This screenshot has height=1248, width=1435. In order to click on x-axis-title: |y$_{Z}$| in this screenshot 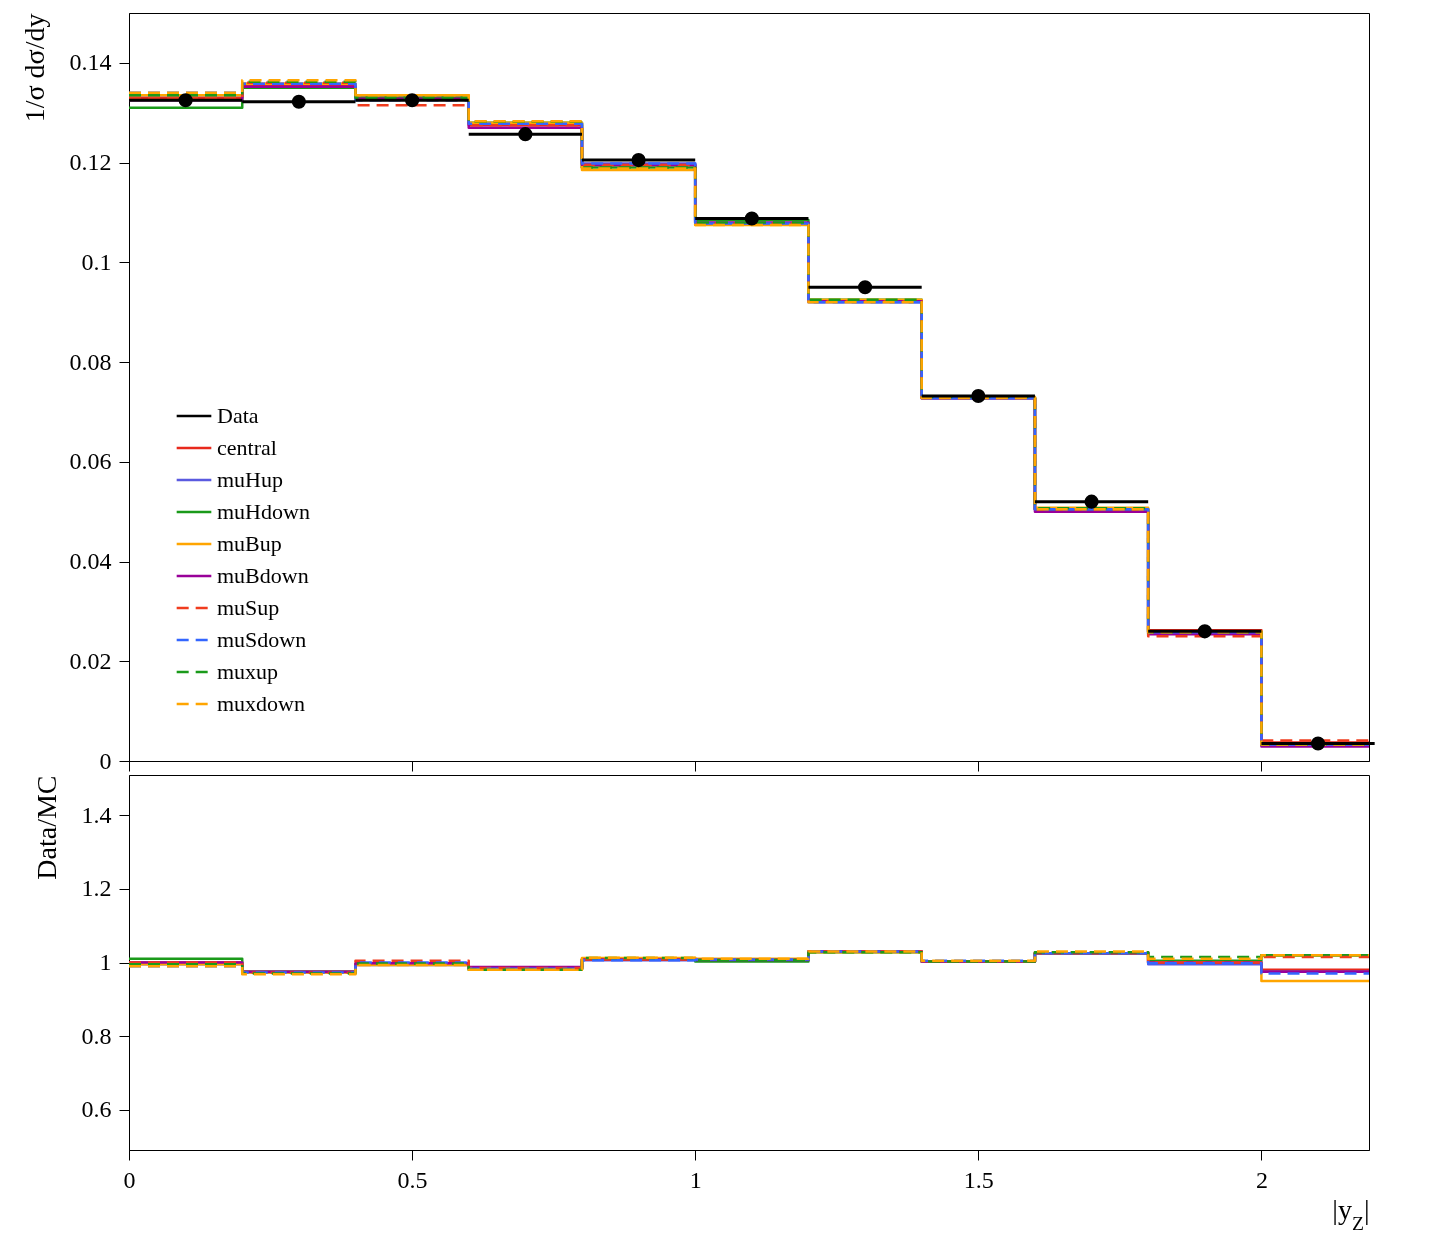, I will do `click(1351, 1213)`.